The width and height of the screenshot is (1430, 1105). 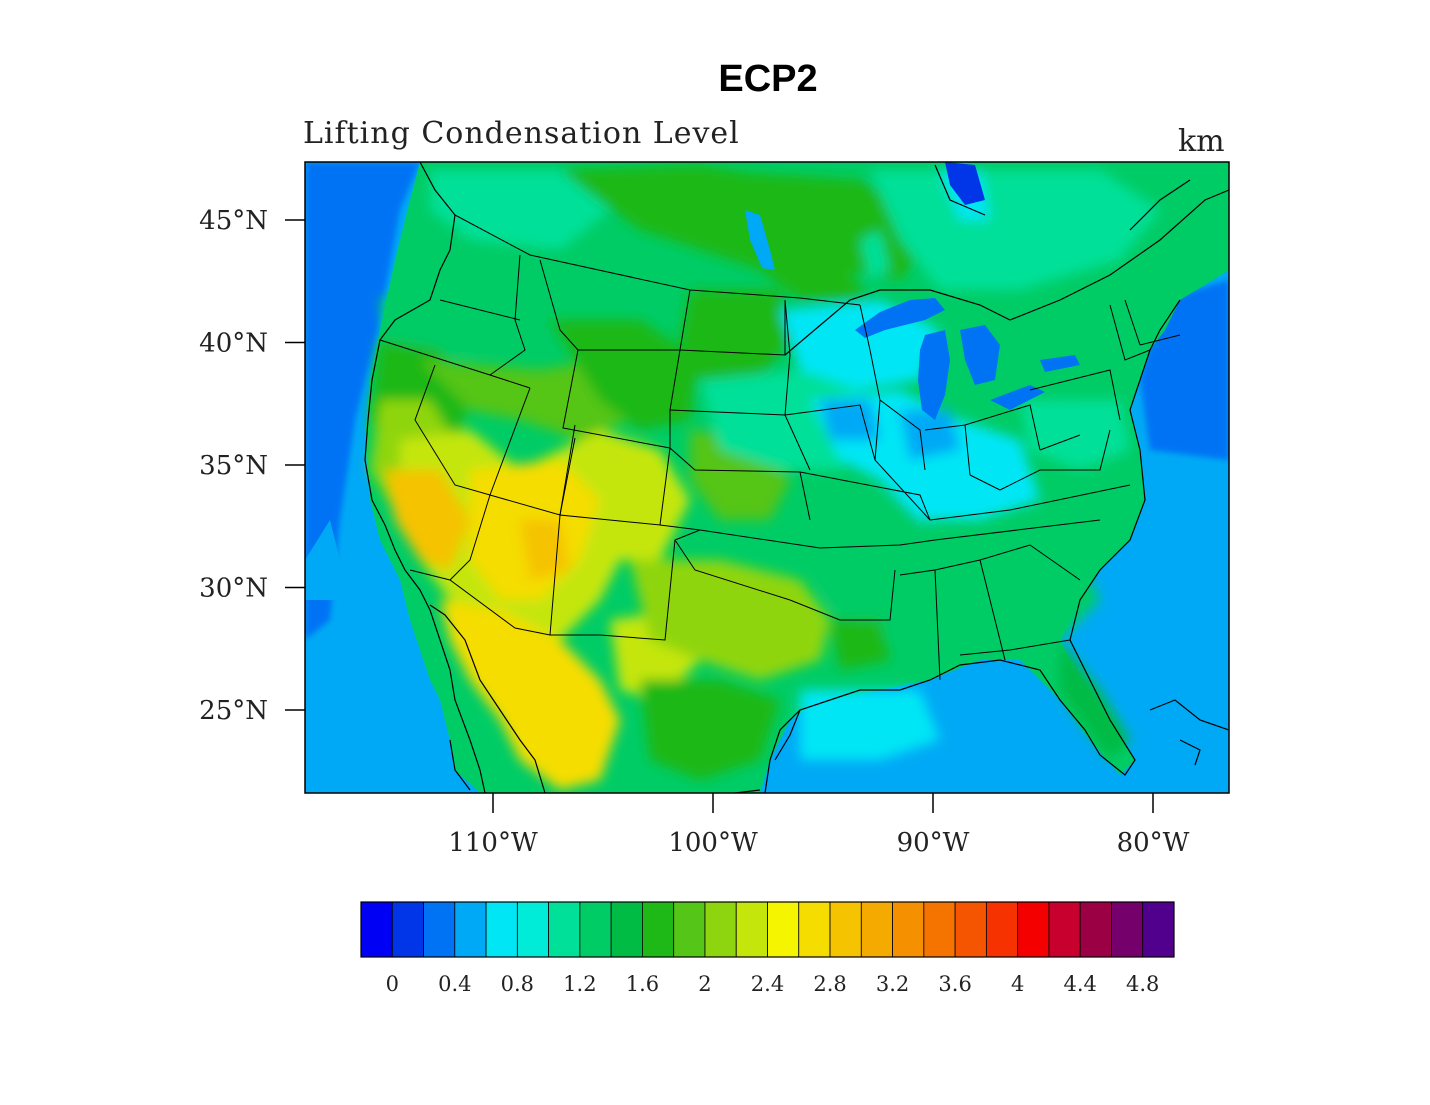 What do you see at coordinates (233, 589) in the screenshot?
I see `lat-tick-label: 30°N` at bounding box center [233, 589].